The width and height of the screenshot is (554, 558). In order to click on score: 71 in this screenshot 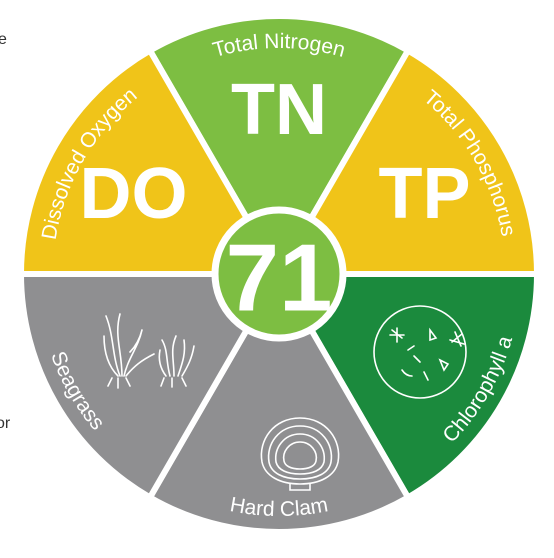, I will do `click(279, 278)`.